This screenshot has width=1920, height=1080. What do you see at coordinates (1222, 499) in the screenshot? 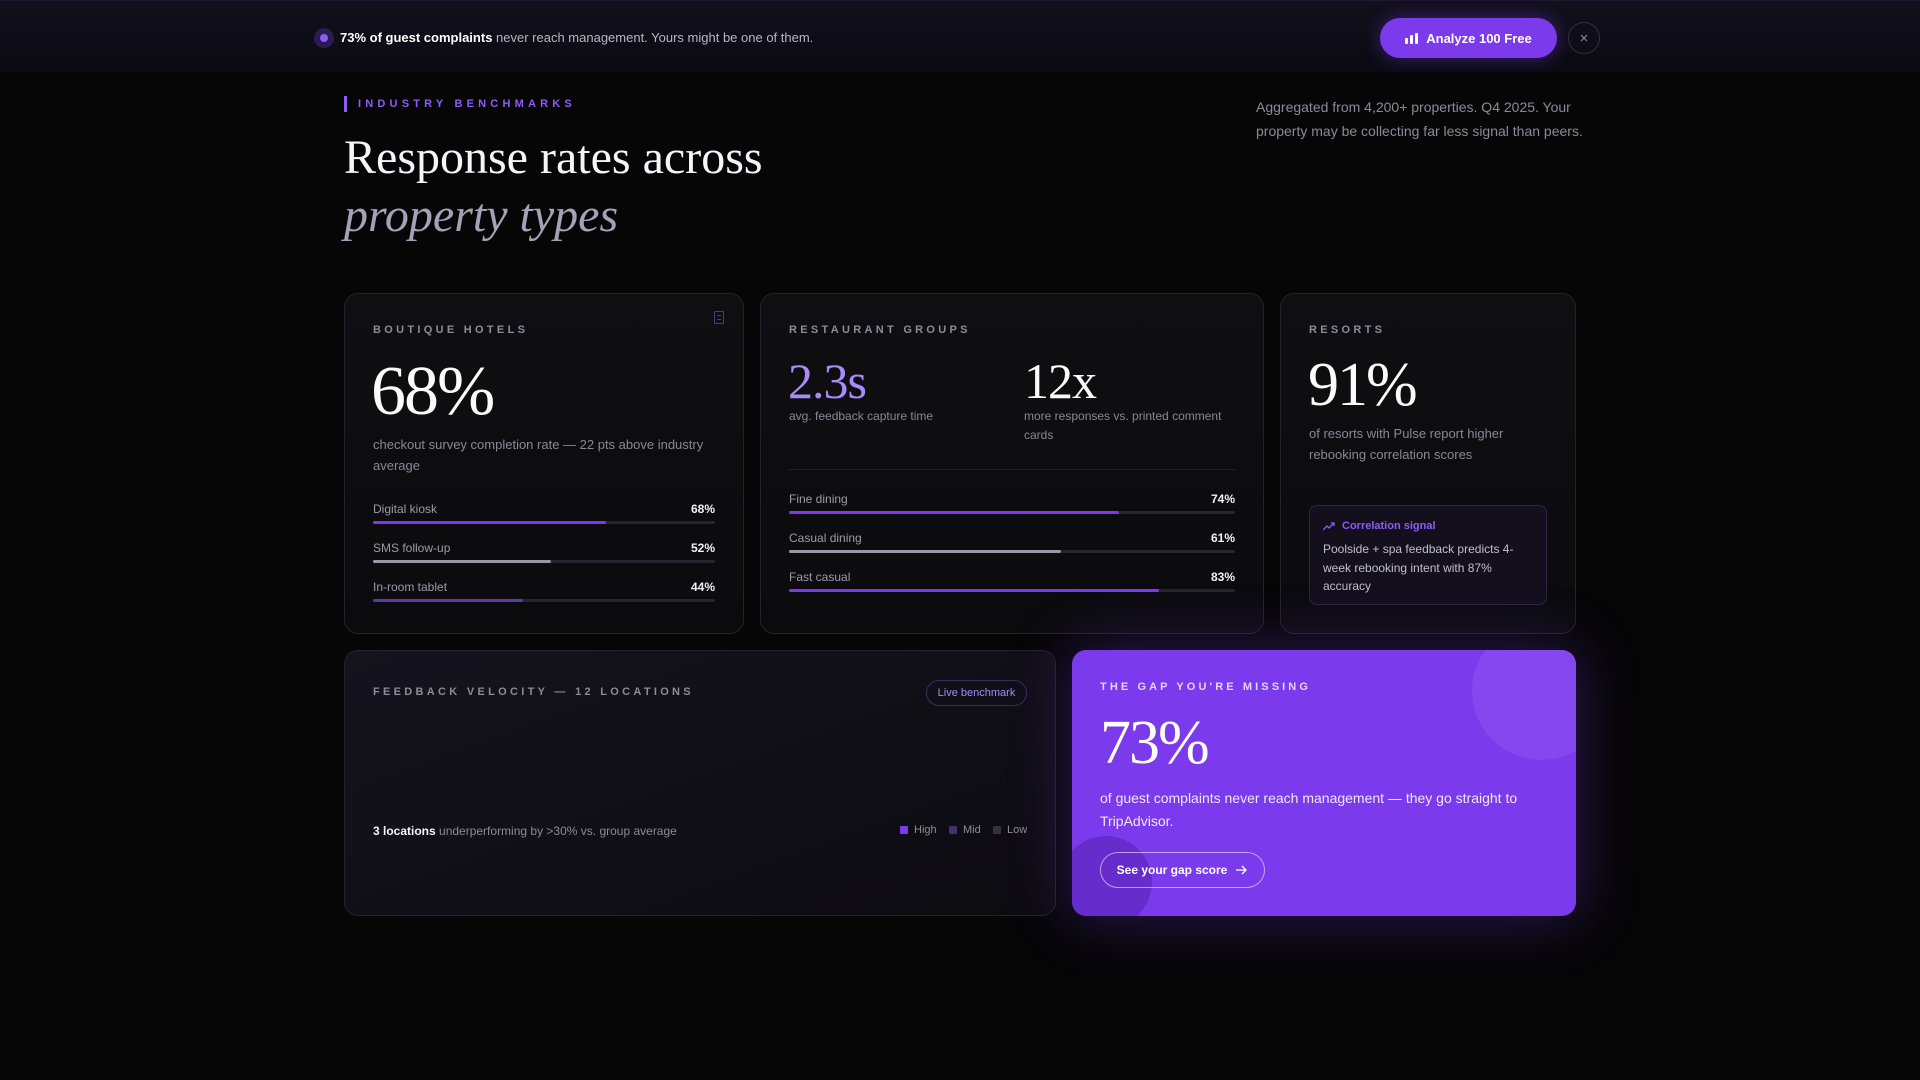
I see `bar-value: 74%` at bounding box center [1222, 499].